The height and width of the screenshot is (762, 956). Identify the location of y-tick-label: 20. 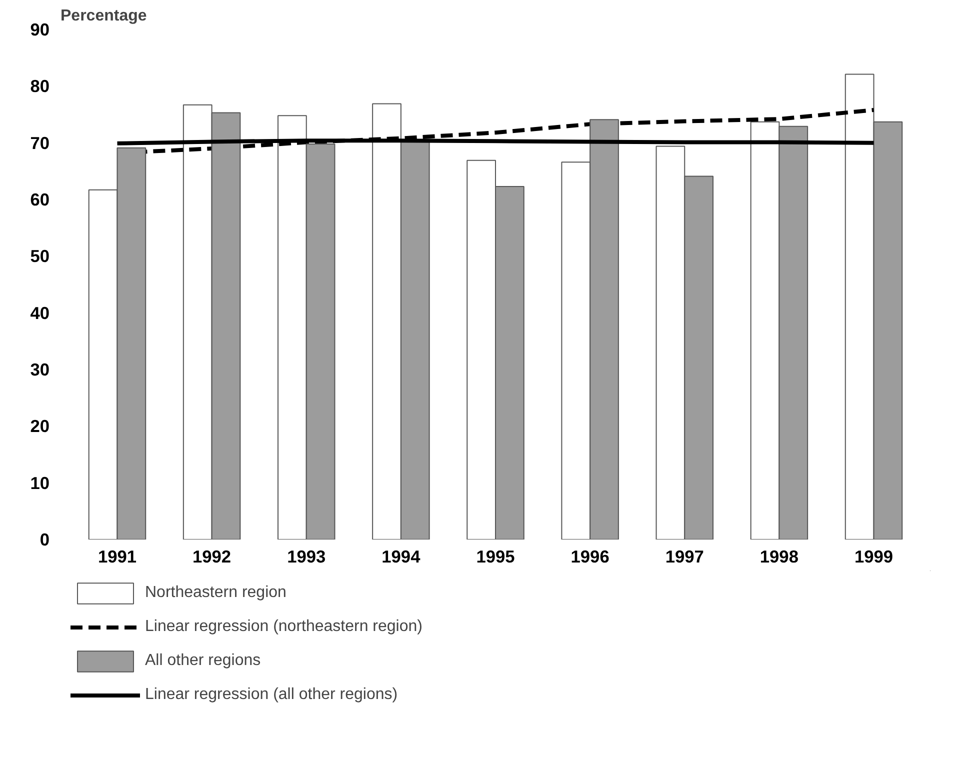
(40, 426).